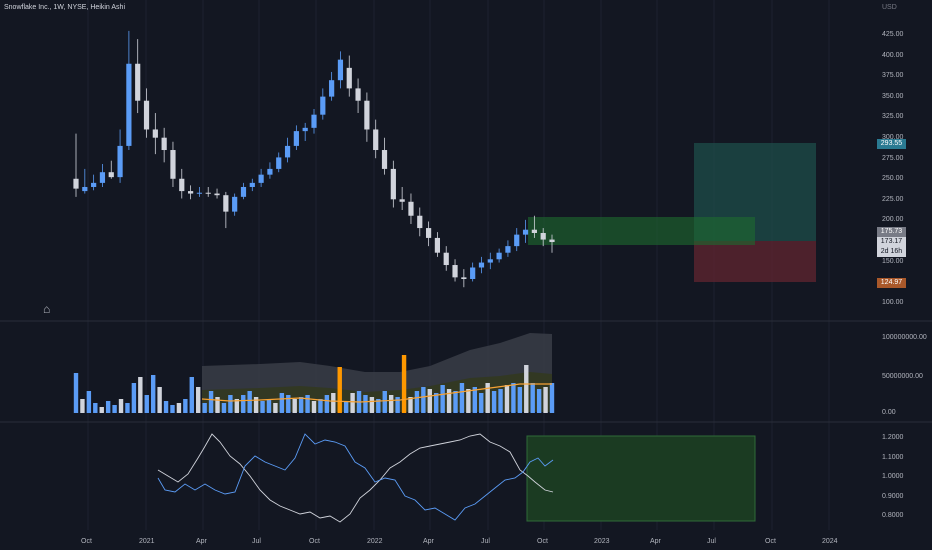 Image resolution: width=932 pixels, height=550 pixels. I want to click on entry-zone, so click(641, 231).